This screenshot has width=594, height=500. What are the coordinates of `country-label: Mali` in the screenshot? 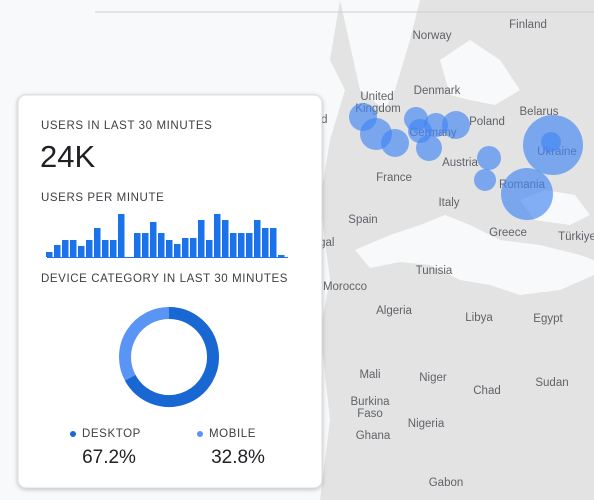 It's located at (369, 375).